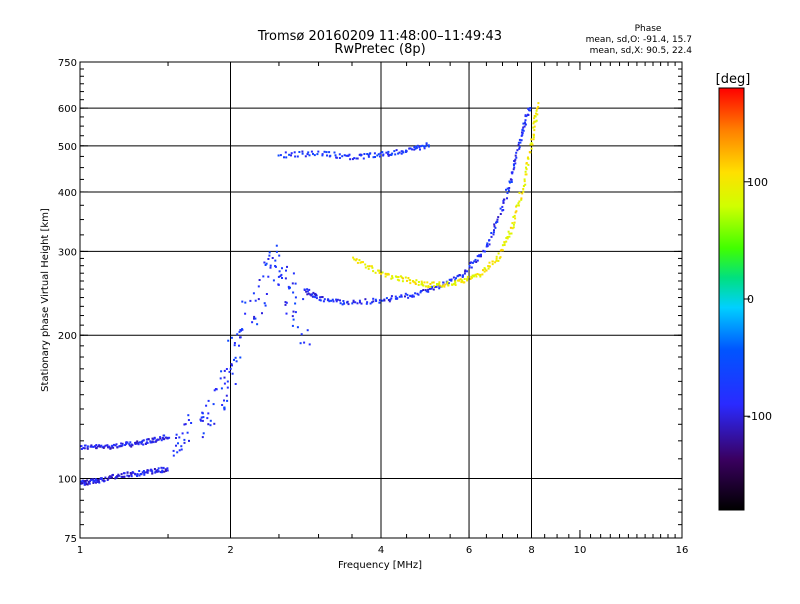 Image resolution: width=800 pixels, height=604 pixels. What do you see at coordinates (67, 147) in the screenshot?
I see `y-tick-label: 500` at bounding box center [67, 147].